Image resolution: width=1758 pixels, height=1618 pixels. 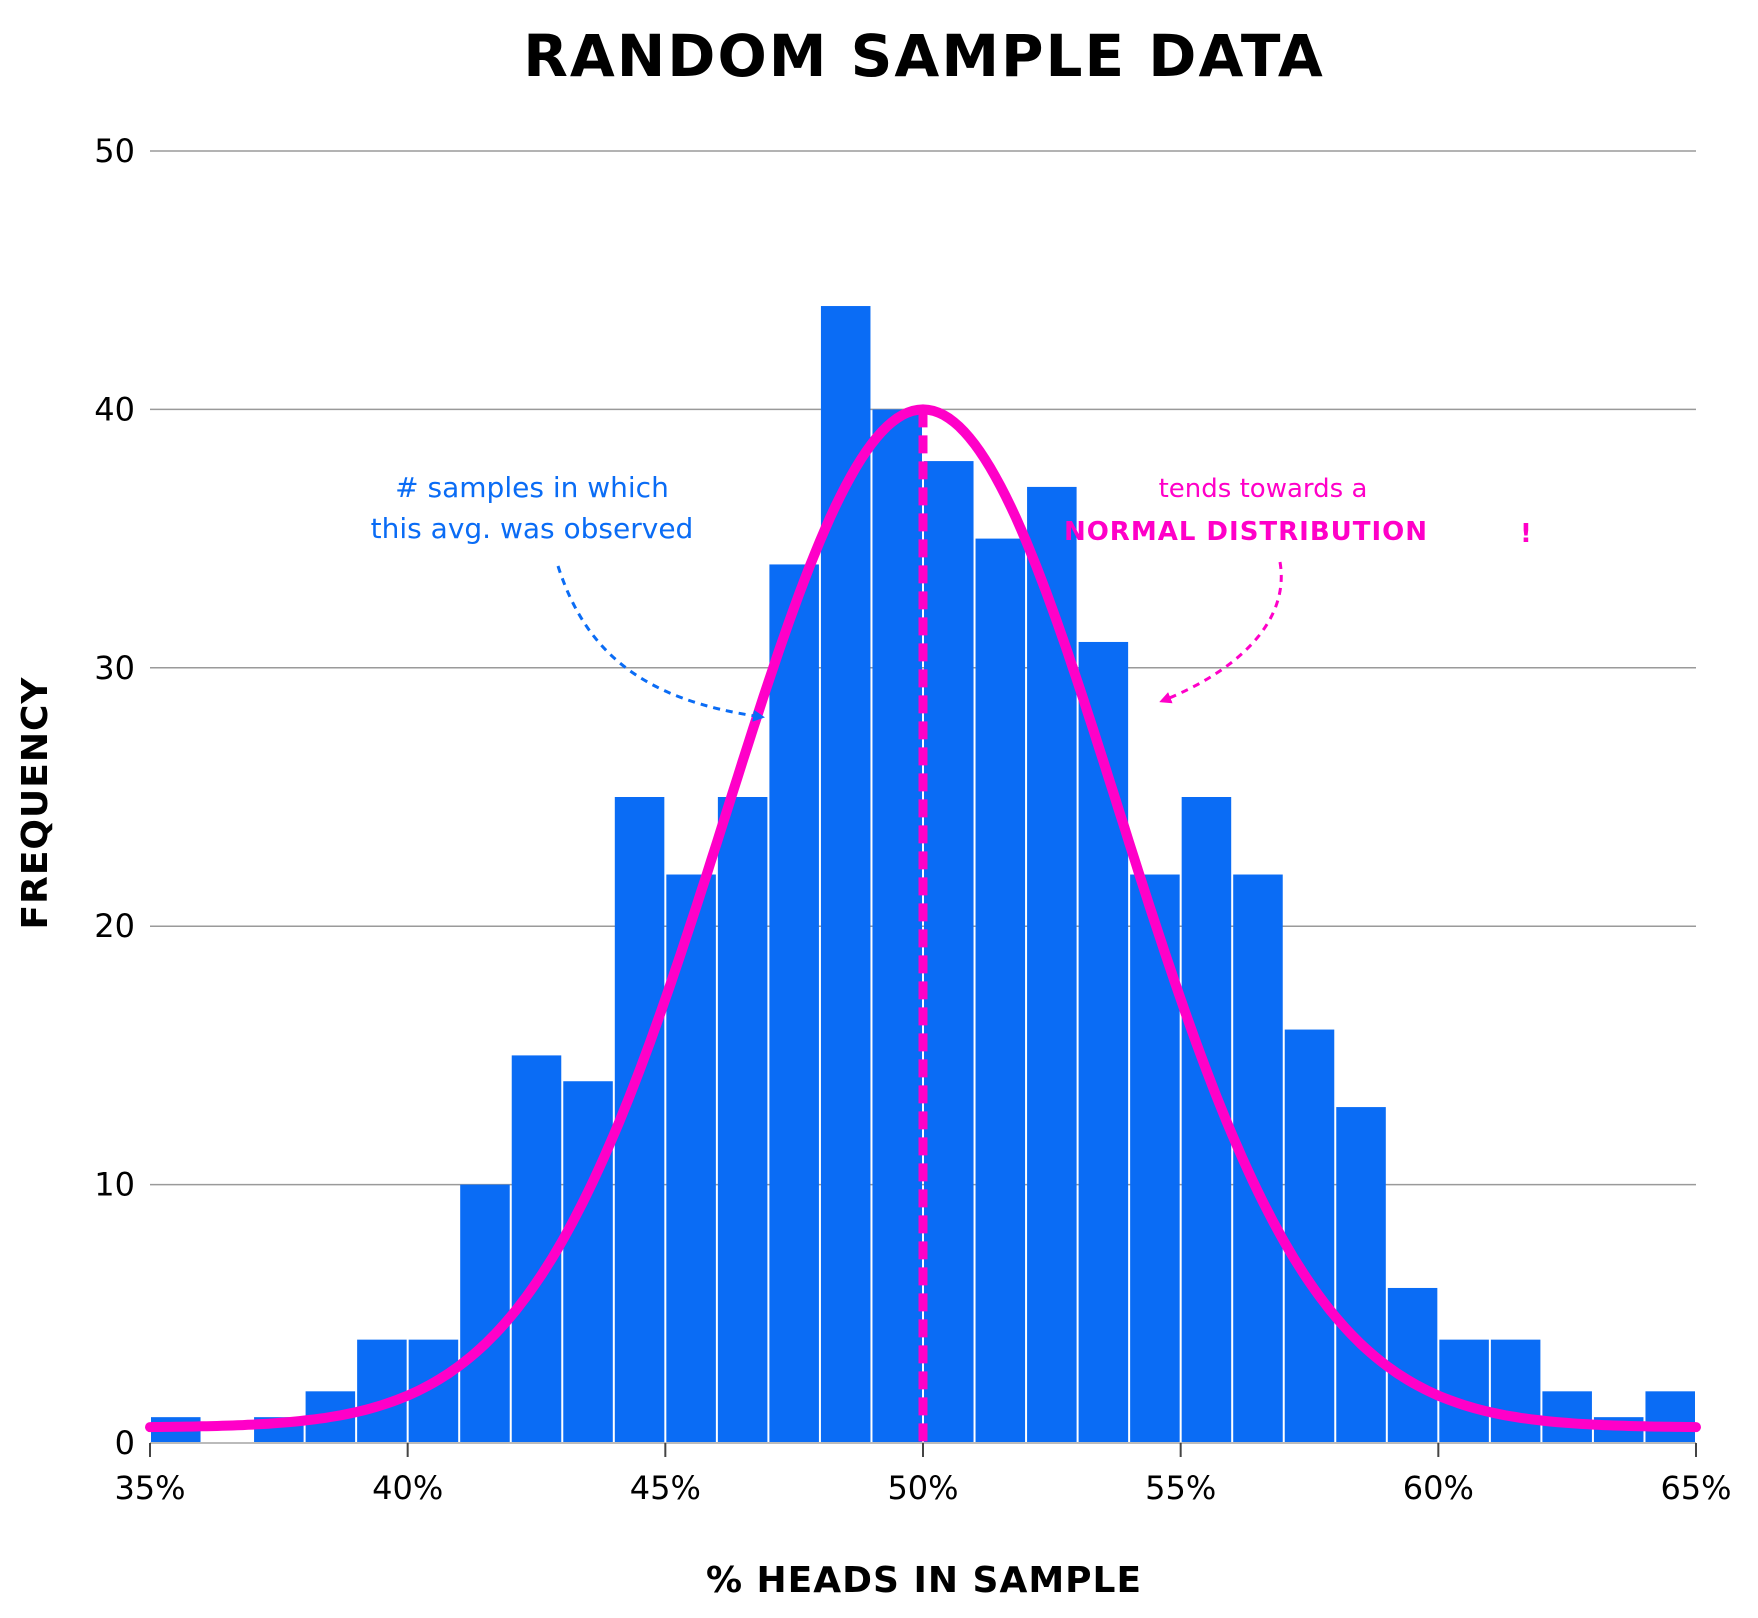 I want to click on y-tick-label: 20, so click(x=114, y=926).